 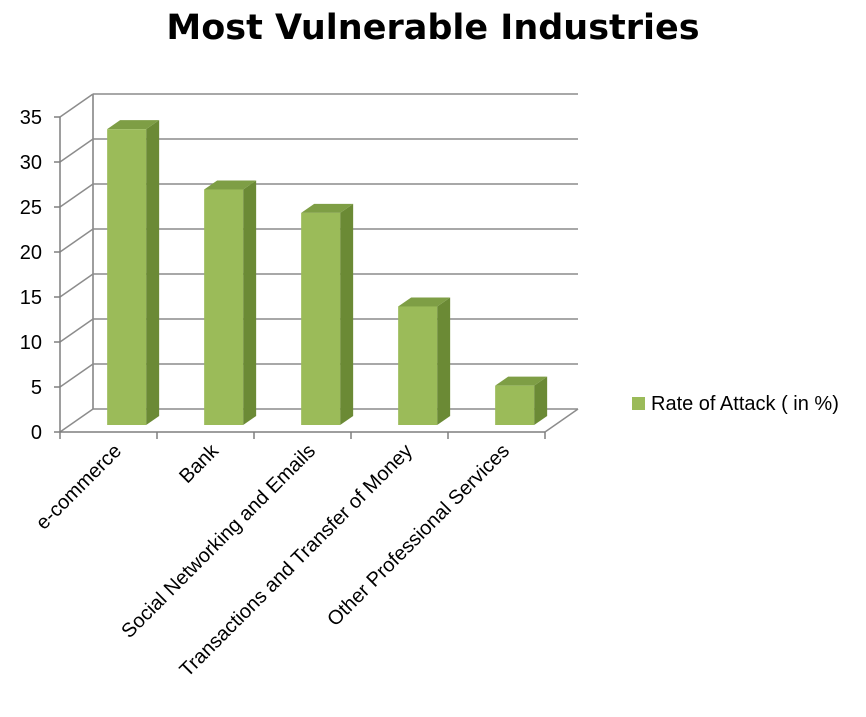 What do you see at coordinates (31, 208) in the screenshot?
I see `y-tick-label: 25` at bounding box center [31, 208].